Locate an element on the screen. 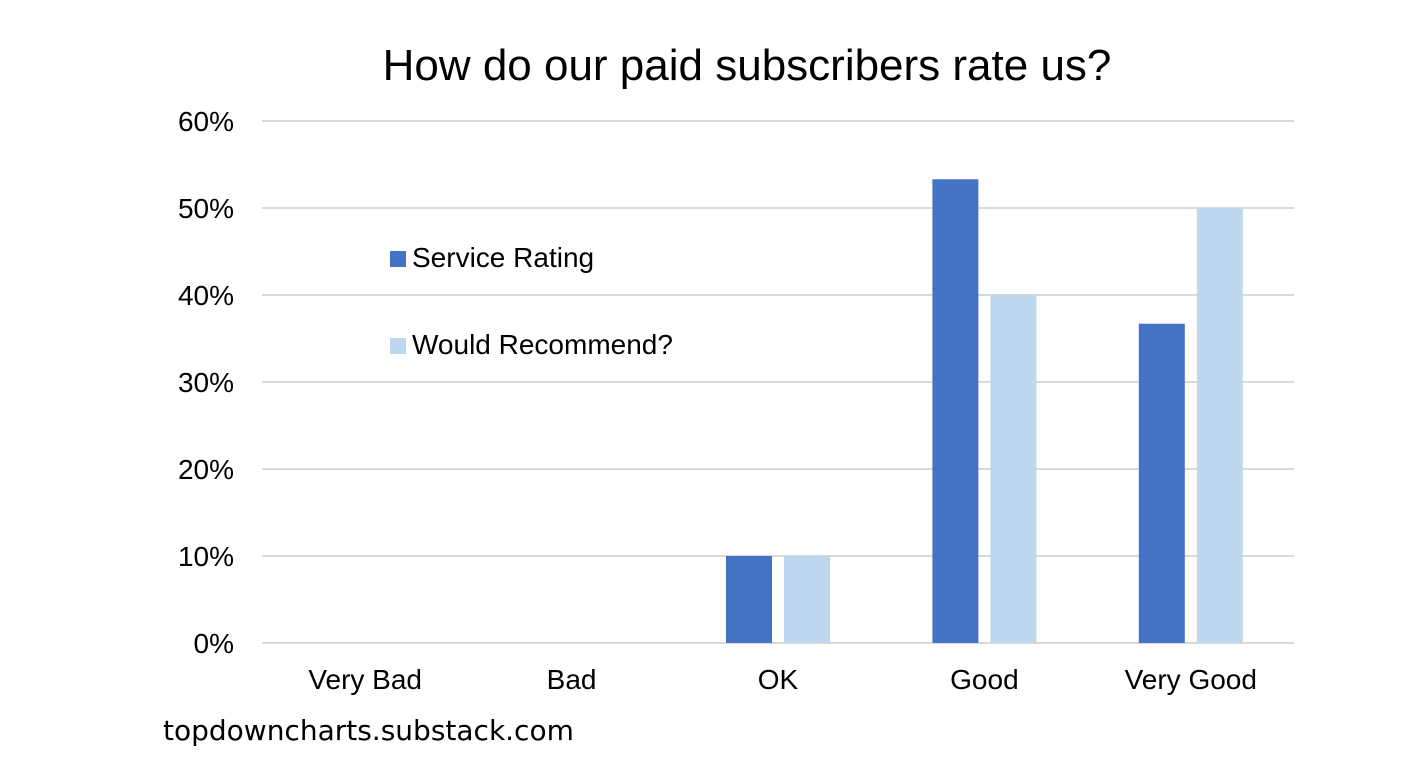 The image size is (1407, 771). x-tick-label: Good is located at coordinates (984, 679).